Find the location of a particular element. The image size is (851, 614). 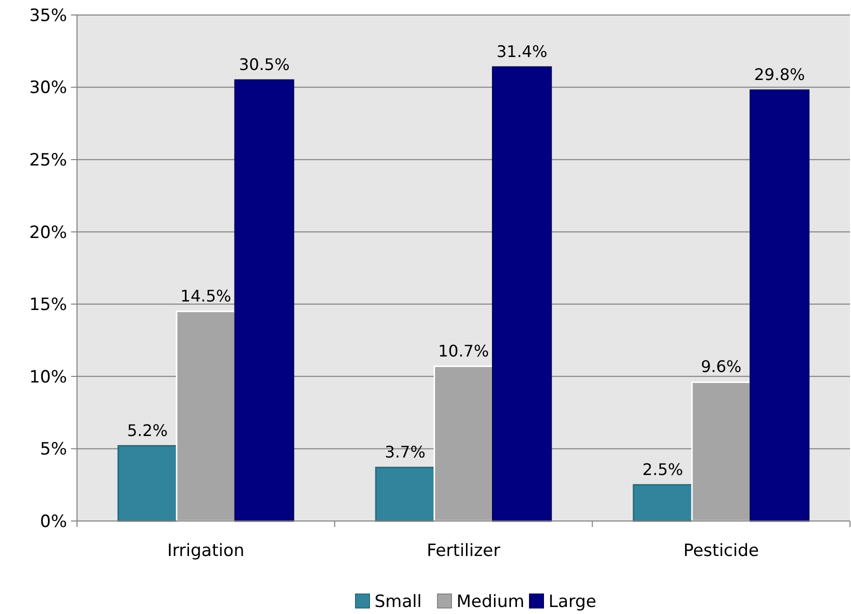

data-label: 10.7% is located at coordinates (463, 350).